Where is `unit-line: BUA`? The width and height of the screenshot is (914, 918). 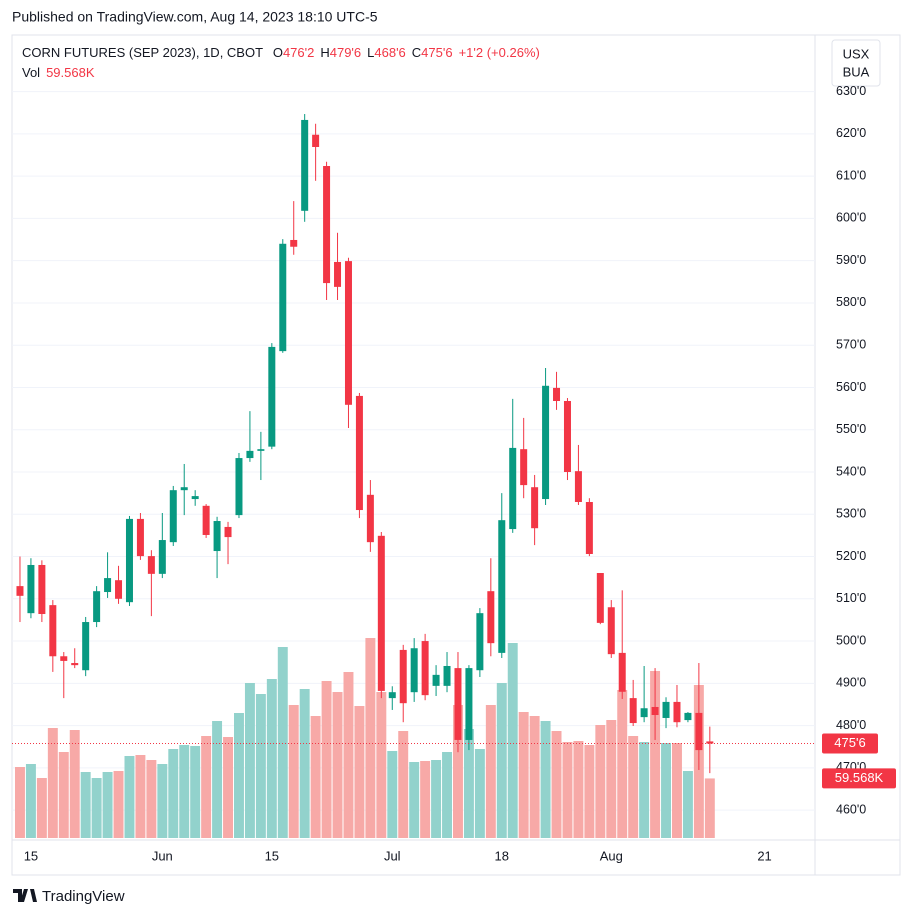
unit-line: BUA is located at coordinates (856, 71).